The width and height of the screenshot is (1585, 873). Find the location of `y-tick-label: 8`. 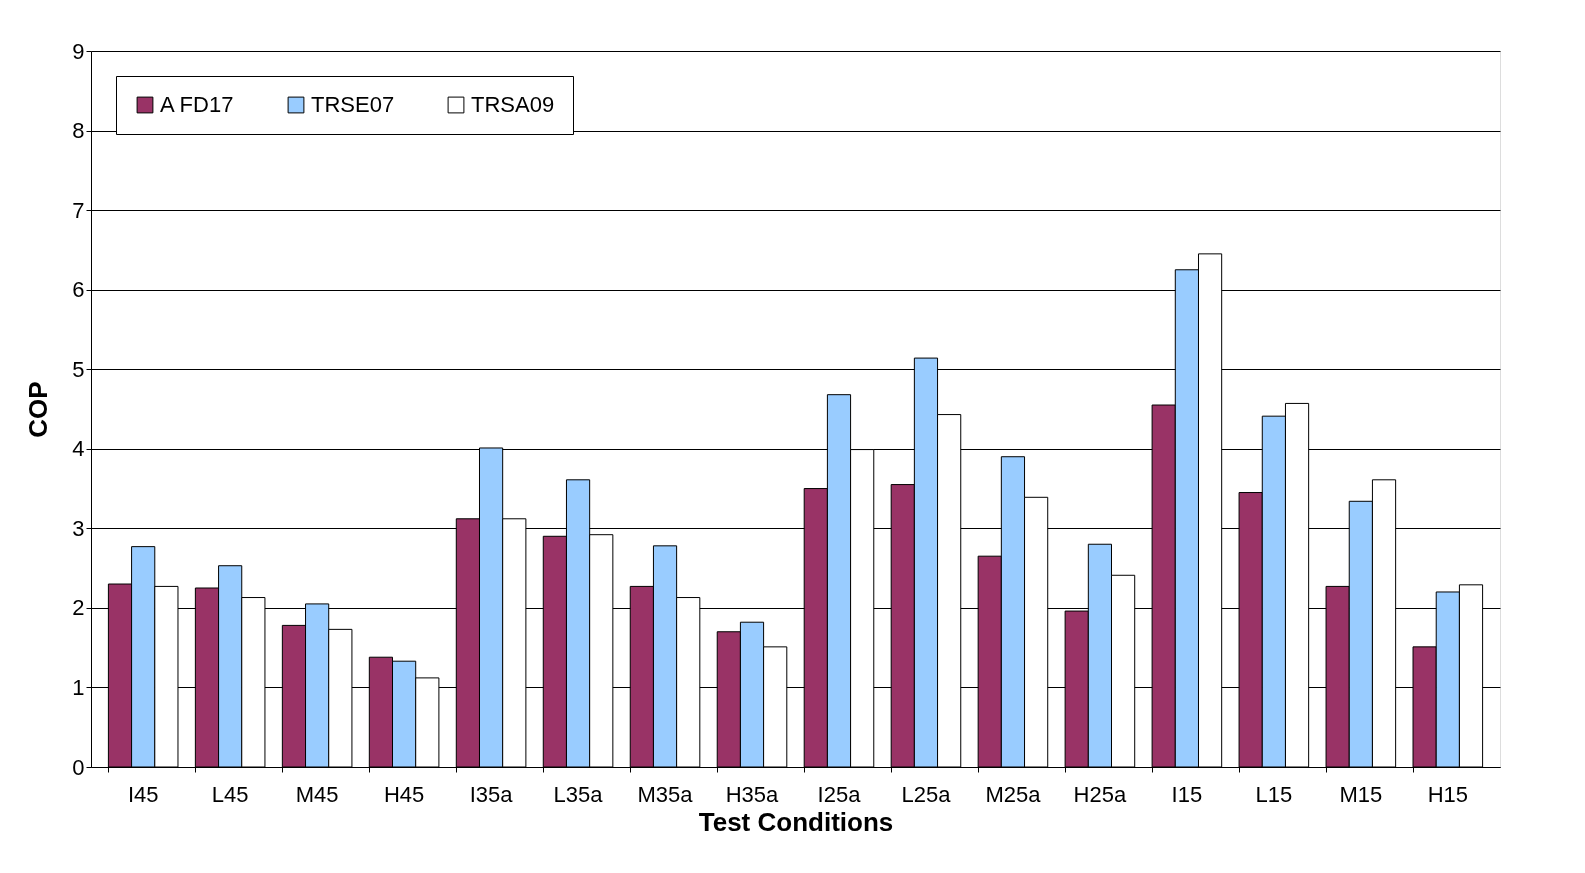

y-tick-label: 8 is located at coordinates (78, 131).